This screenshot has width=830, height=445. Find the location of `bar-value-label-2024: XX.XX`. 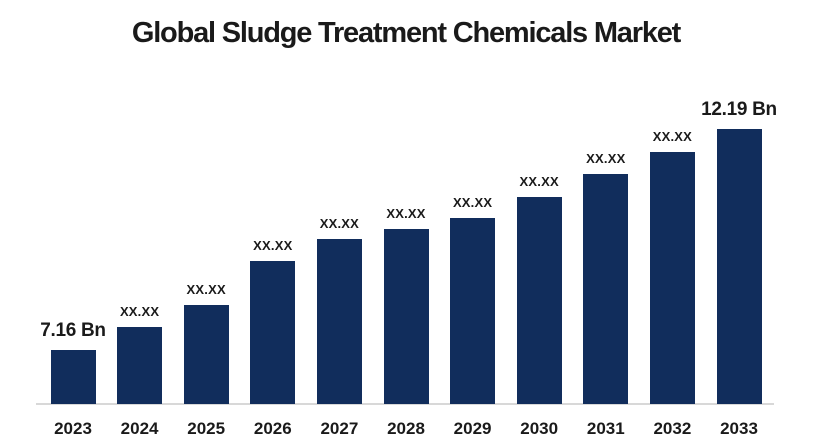

bar-value-label-2024: XX.XX is located at coordinates (139, 311).